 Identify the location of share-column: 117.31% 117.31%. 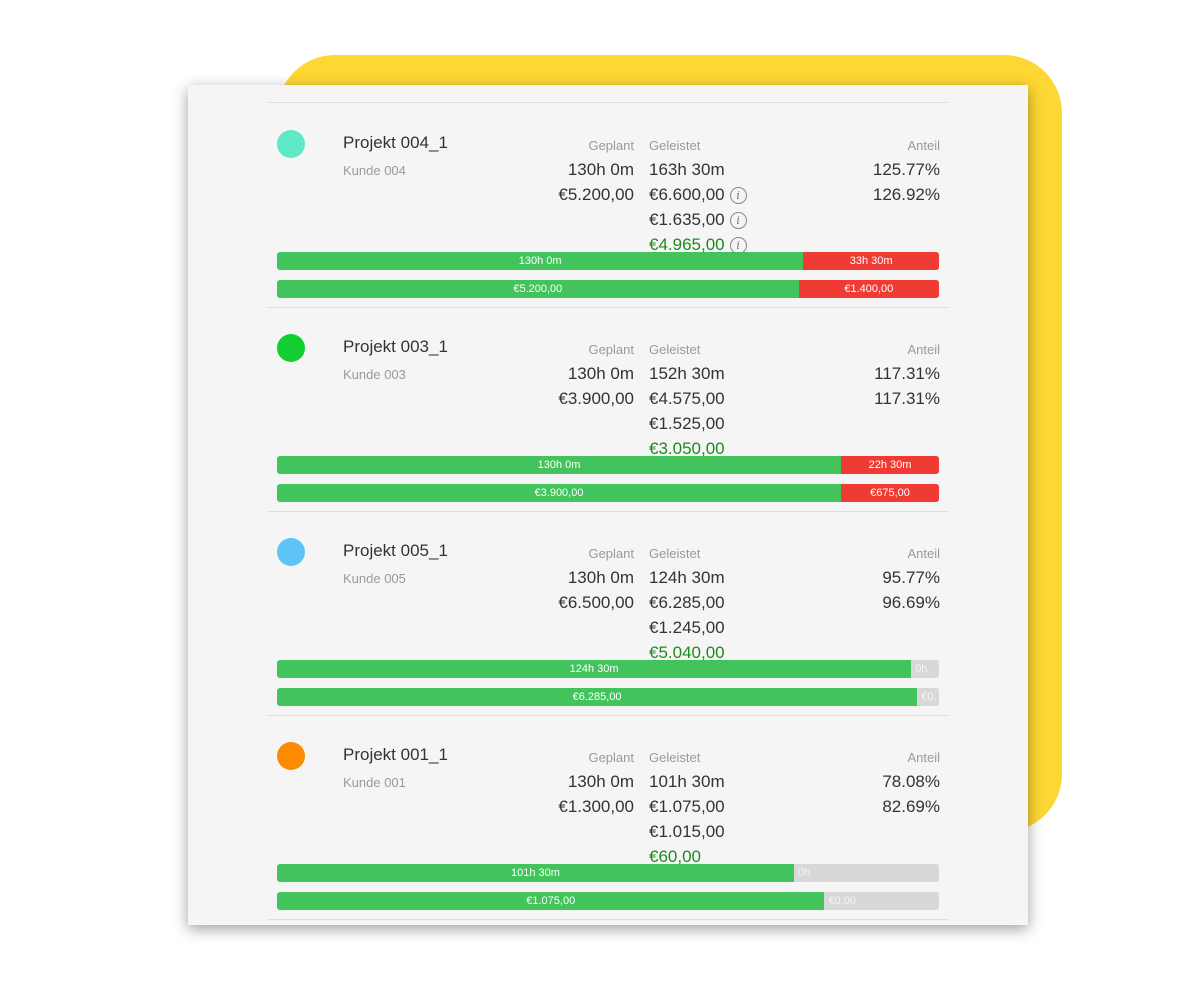
(907, 386).